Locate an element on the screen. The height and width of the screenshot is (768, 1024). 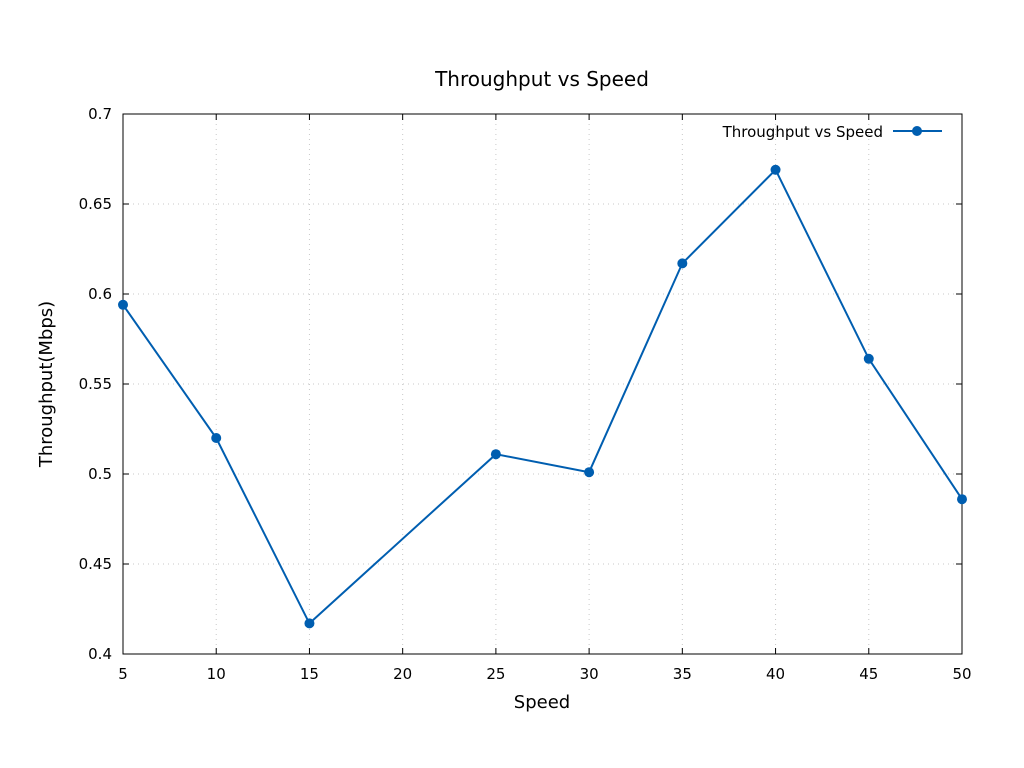
y-tick-label: 0.6 is located at coordinates (100, 294).